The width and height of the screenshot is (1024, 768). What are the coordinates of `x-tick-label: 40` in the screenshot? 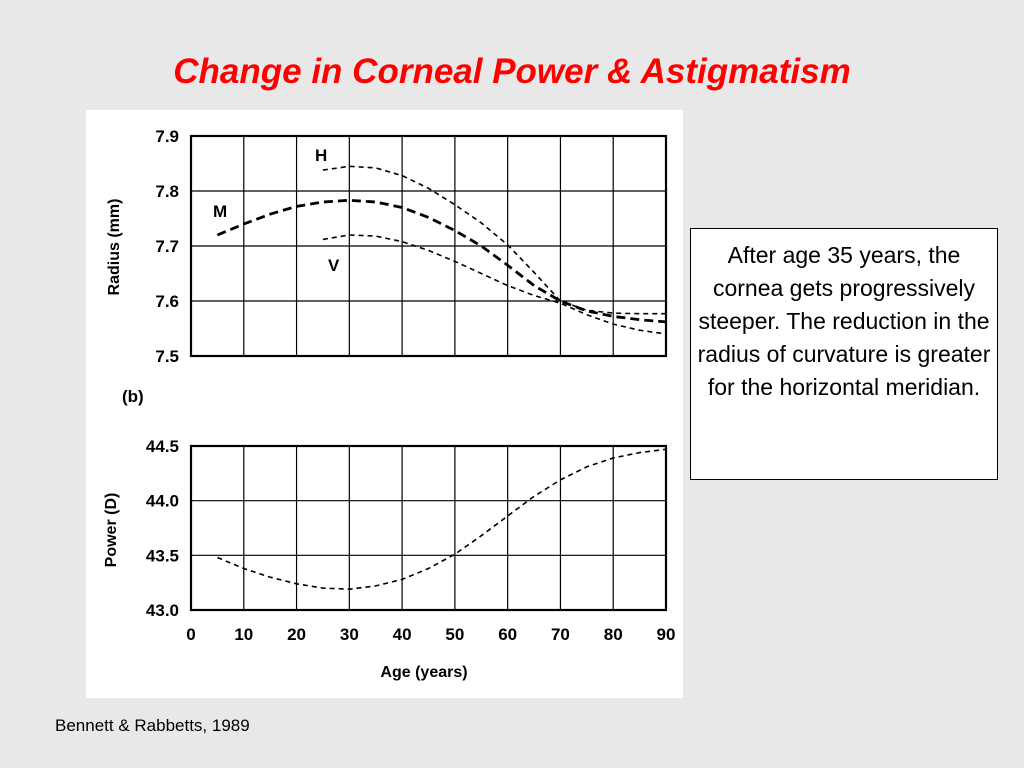 It's located at (402, 634).